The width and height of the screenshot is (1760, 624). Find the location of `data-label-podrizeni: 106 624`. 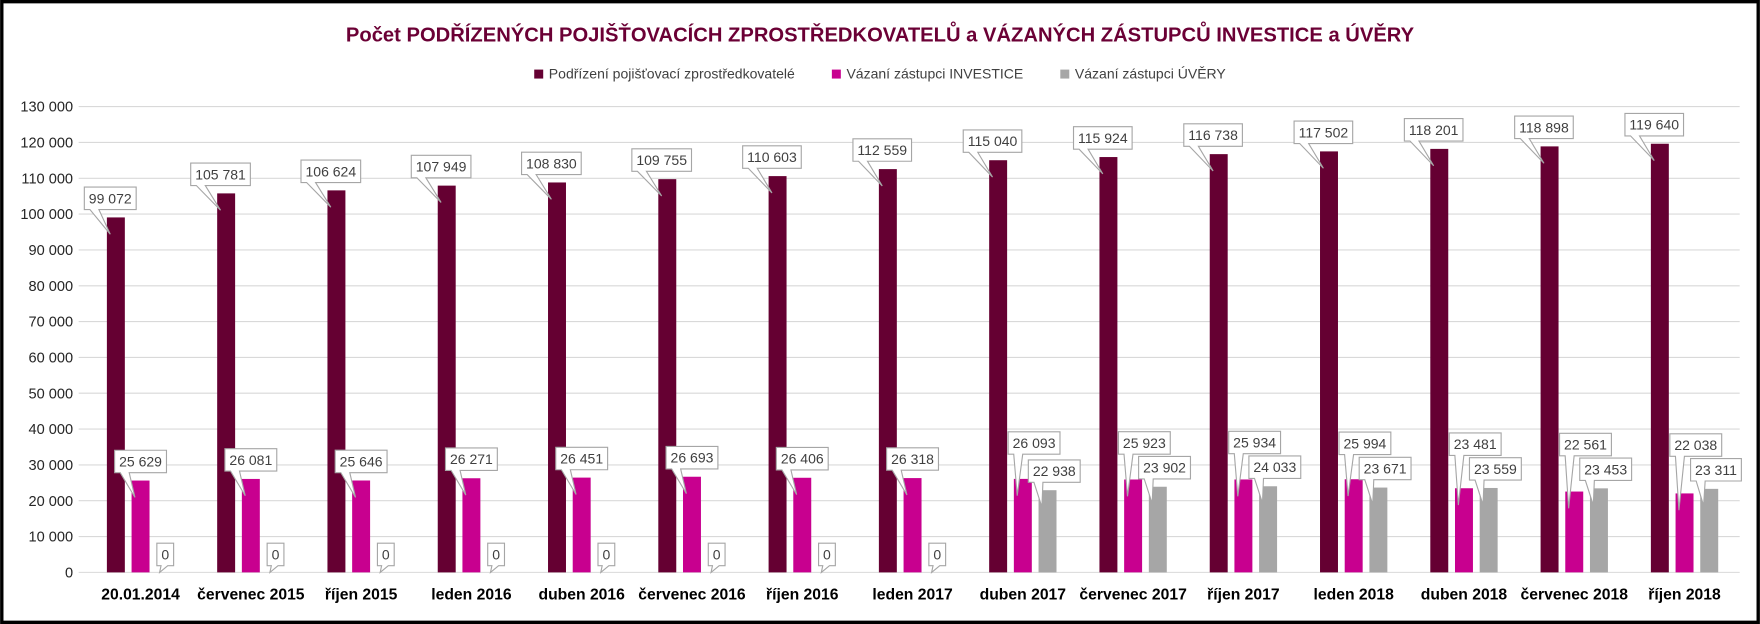

data-label-podrizeni: 106 624 is located at coordinates (331, 183).